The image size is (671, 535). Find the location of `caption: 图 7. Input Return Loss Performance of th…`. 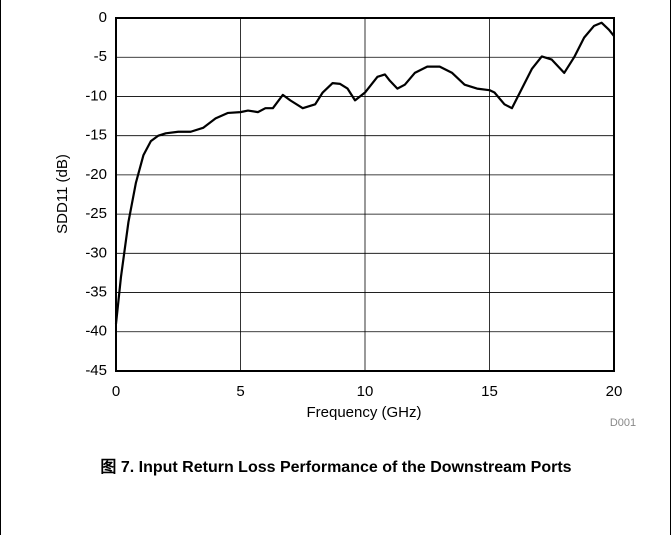

caption: 图 7. Input Return Loss Performance of th… is located at coordinates (336, 467).